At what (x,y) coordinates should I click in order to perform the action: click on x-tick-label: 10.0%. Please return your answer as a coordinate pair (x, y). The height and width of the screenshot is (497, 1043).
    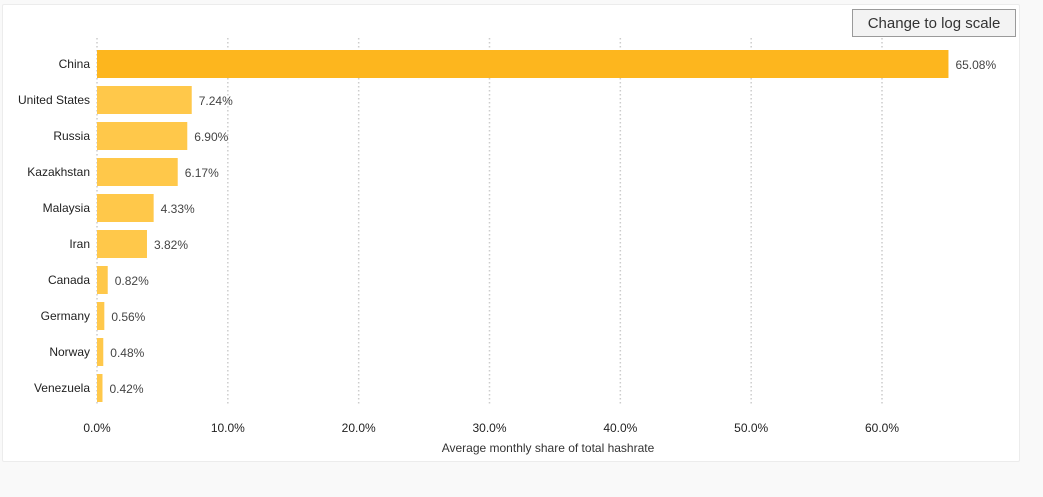
    Looking at the image, I should click on (228, 428).